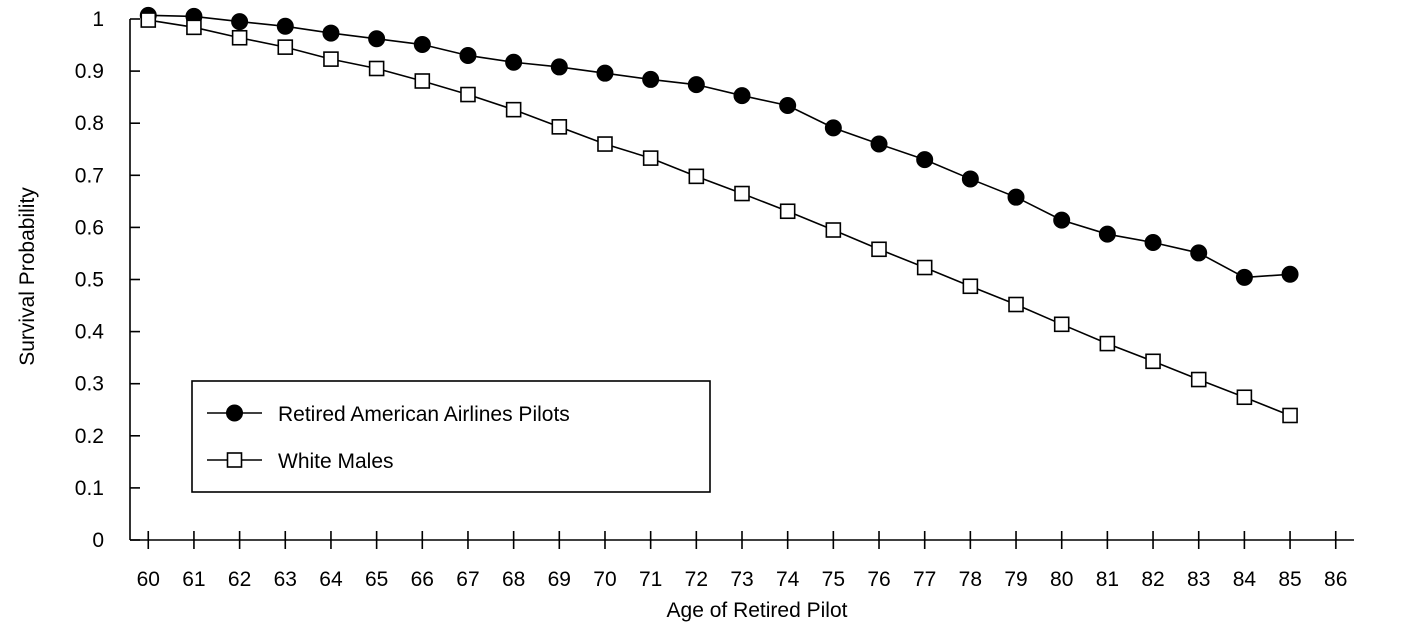  What do you see at coordinates (757, 610) in the screenshot?
I see `x-axis-title: Age of Retired Pilot` at bounding box center [757, 610].